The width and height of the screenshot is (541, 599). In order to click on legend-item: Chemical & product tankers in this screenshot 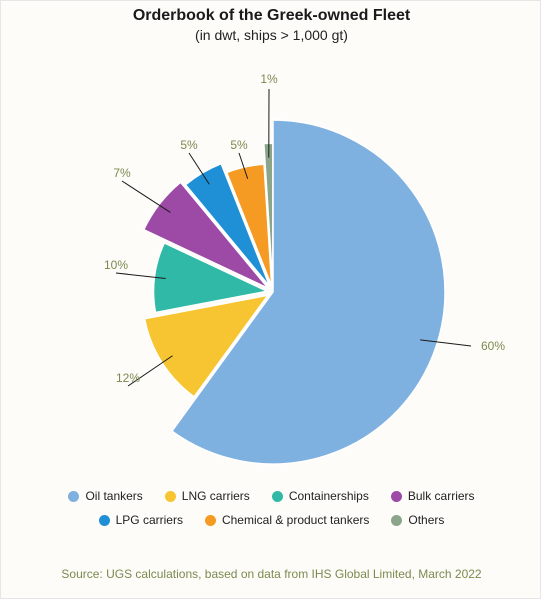, I will do `click(287, 520)`.